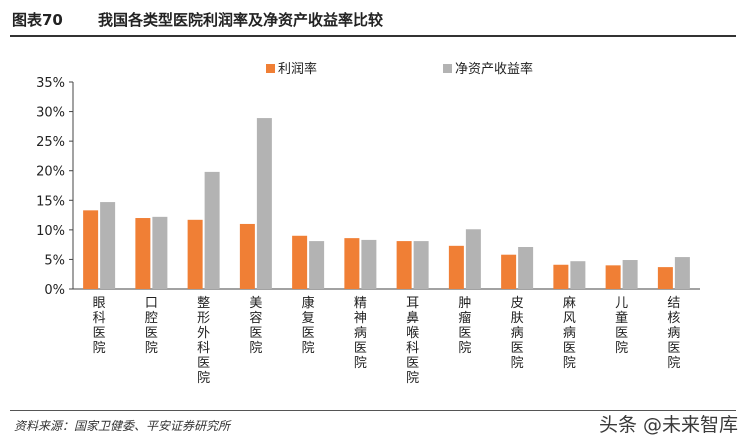 This screenshot has width=748, height=441. I want to click on x-tick-label-char: 眼, so click(99, 303).